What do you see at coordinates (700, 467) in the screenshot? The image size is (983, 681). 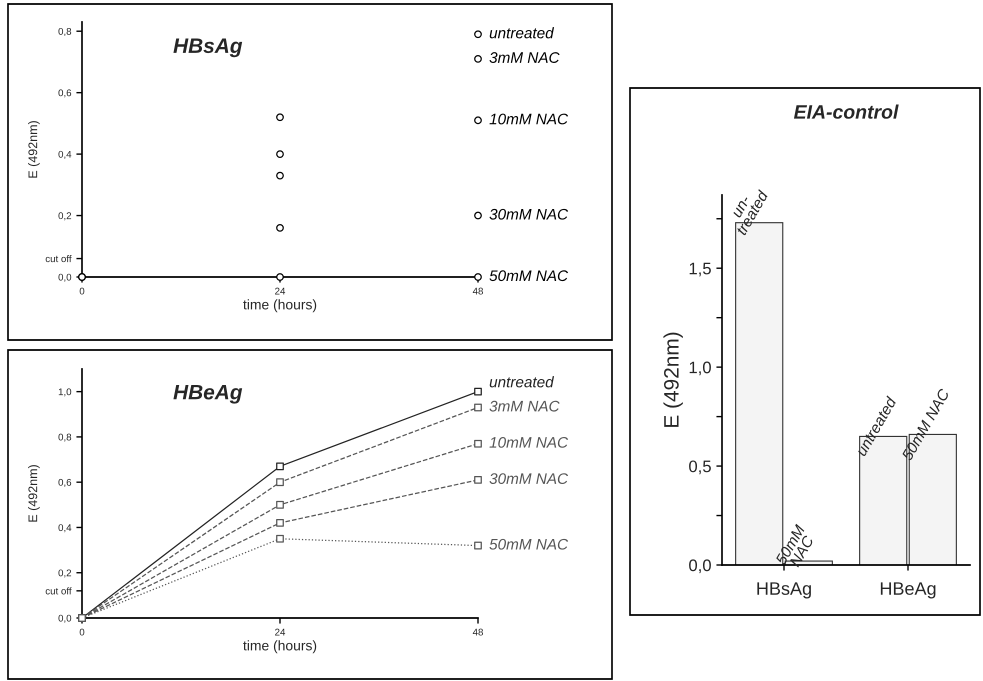 I see `y-tick-label: 0,5` at bounding box center [700, 467].